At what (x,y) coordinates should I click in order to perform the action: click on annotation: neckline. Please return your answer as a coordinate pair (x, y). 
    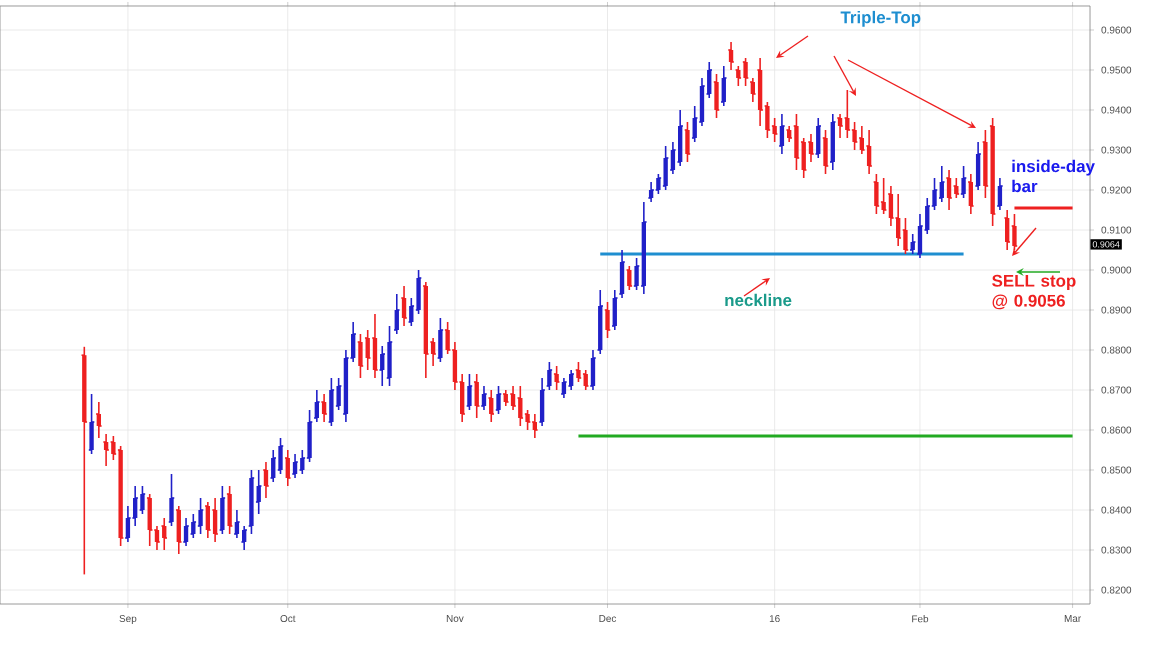
    Looking at the image, I should click on (758, 300).